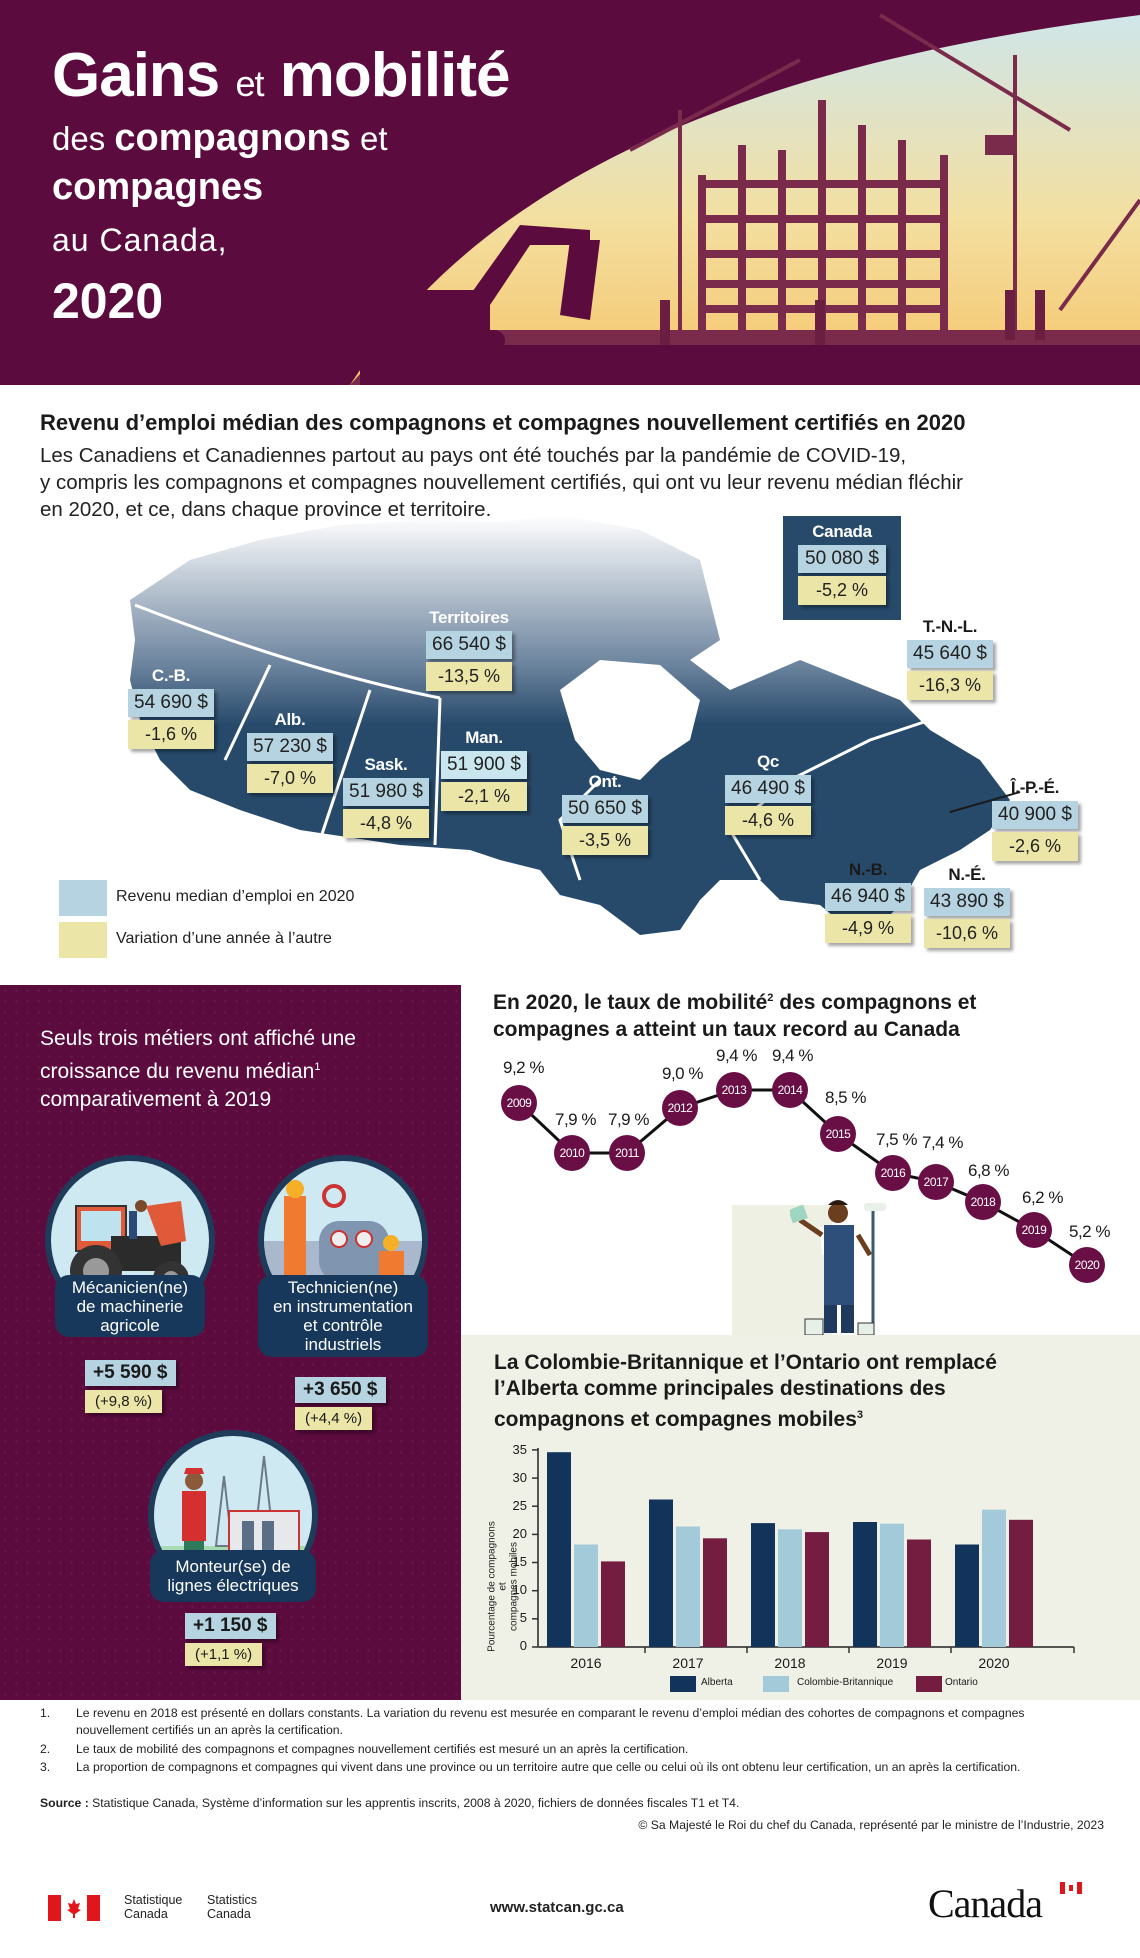 Image resolution: width=1140 pixels, height=1958 pixels. I want to click on footnote-ref: 3, so click(860, 1415).